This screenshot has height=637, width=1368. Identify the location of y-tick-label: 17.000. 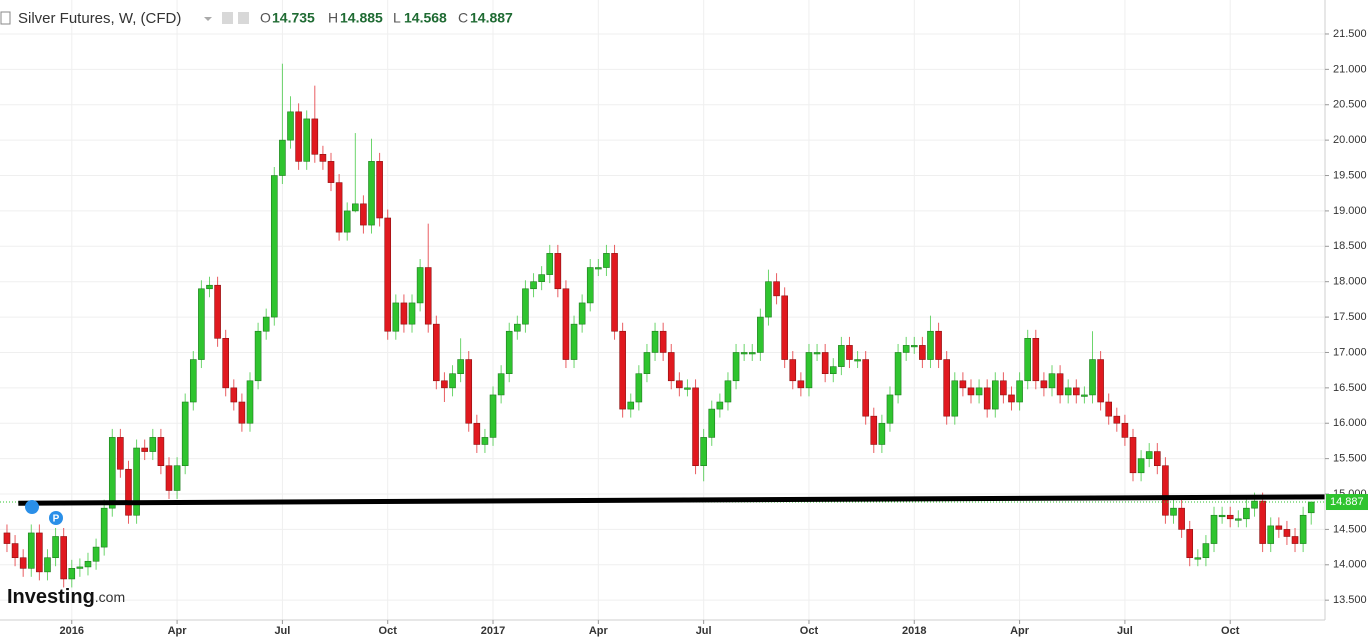
(1350, 352).